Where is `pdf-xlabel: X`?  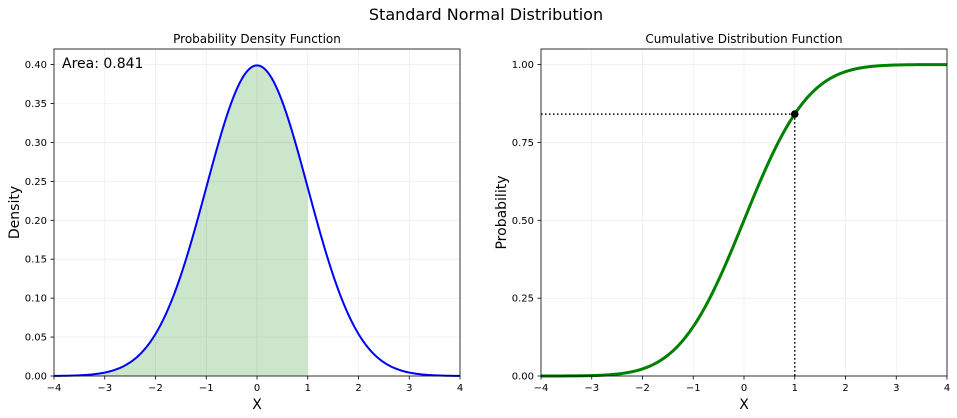
pdf-xlabel: X is located at coordinates (257, 405).